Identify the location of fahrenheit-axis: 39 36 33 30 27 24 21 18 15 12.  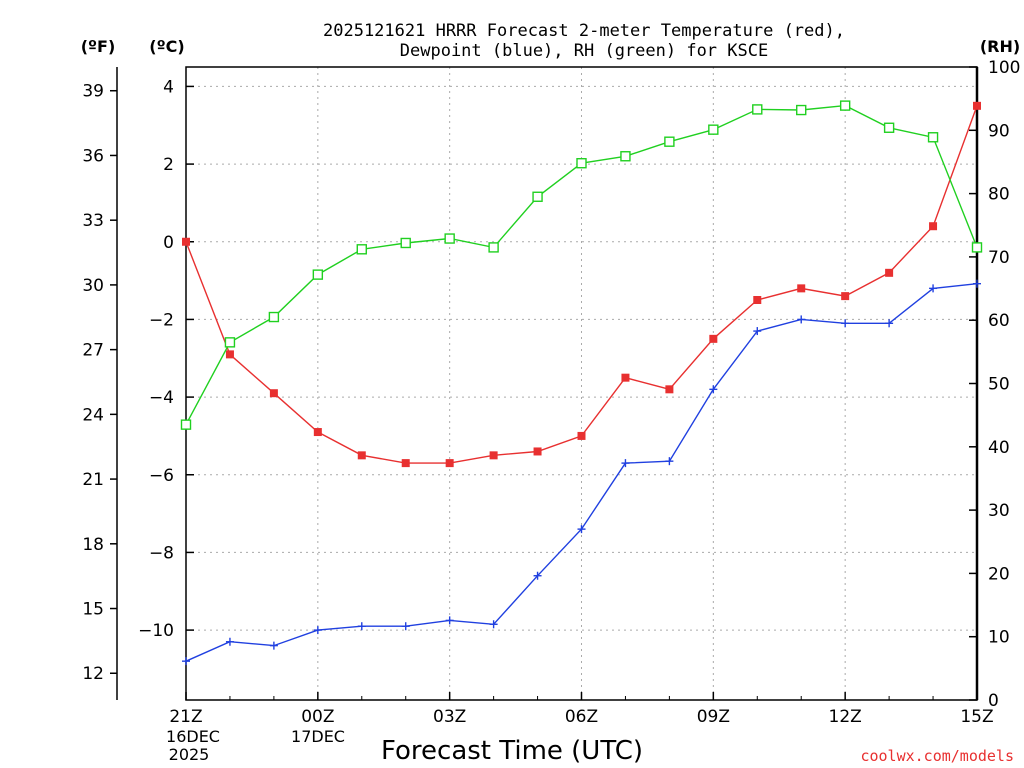
(99, 383).